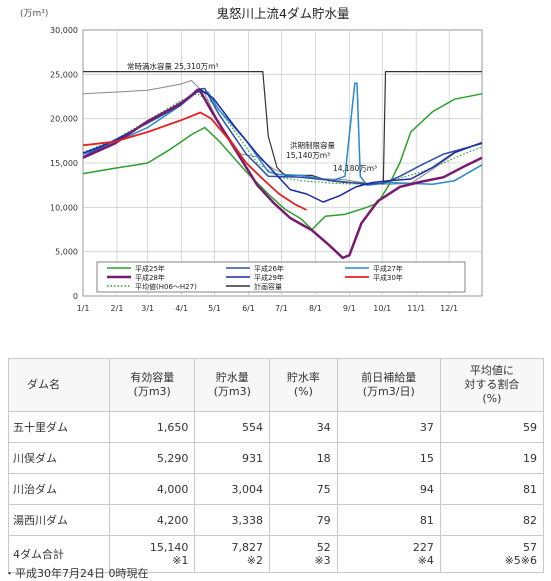  I want to click on y-axis-label: (万m³), so click(34, 14).